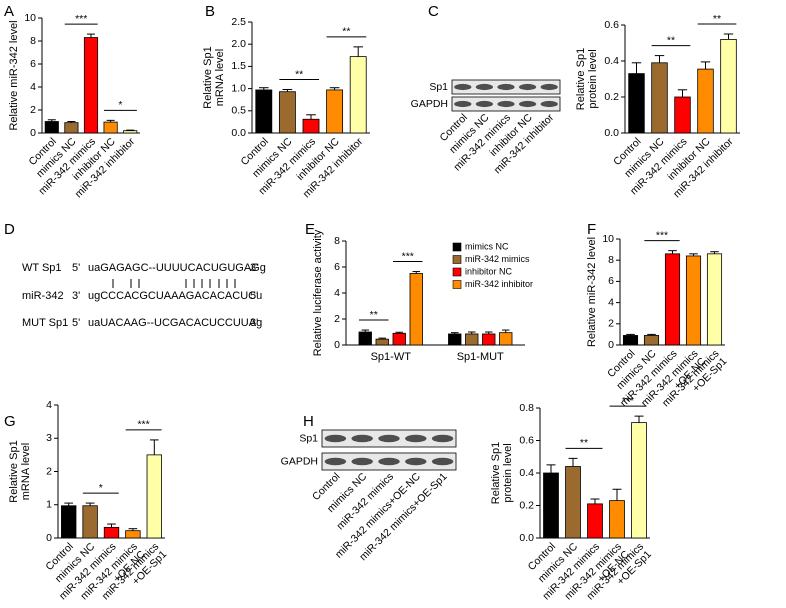 This screenshot has width=786, height=608. What do you see at coordinates (174, 283) in the screenshot?
I see `pairing-lines` at bounding box center [174, 283].